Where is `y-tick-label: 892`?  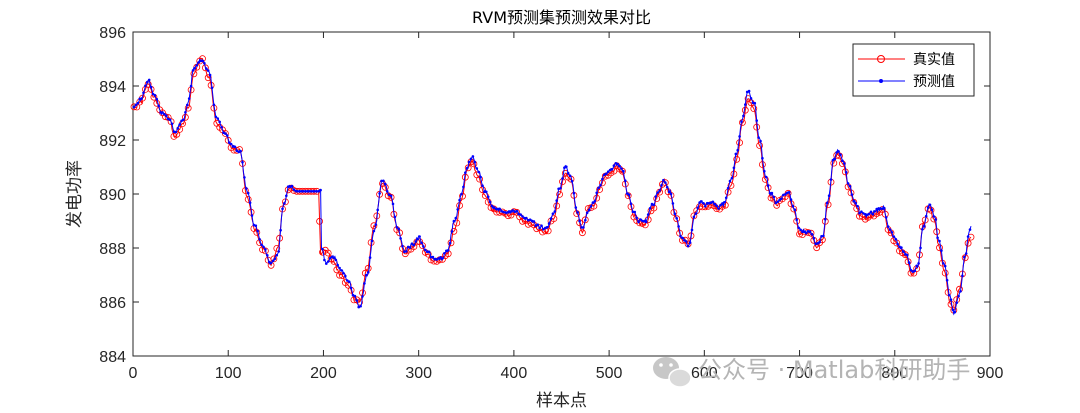 y-tick-label: 892 is located at coordinates (112, 141).